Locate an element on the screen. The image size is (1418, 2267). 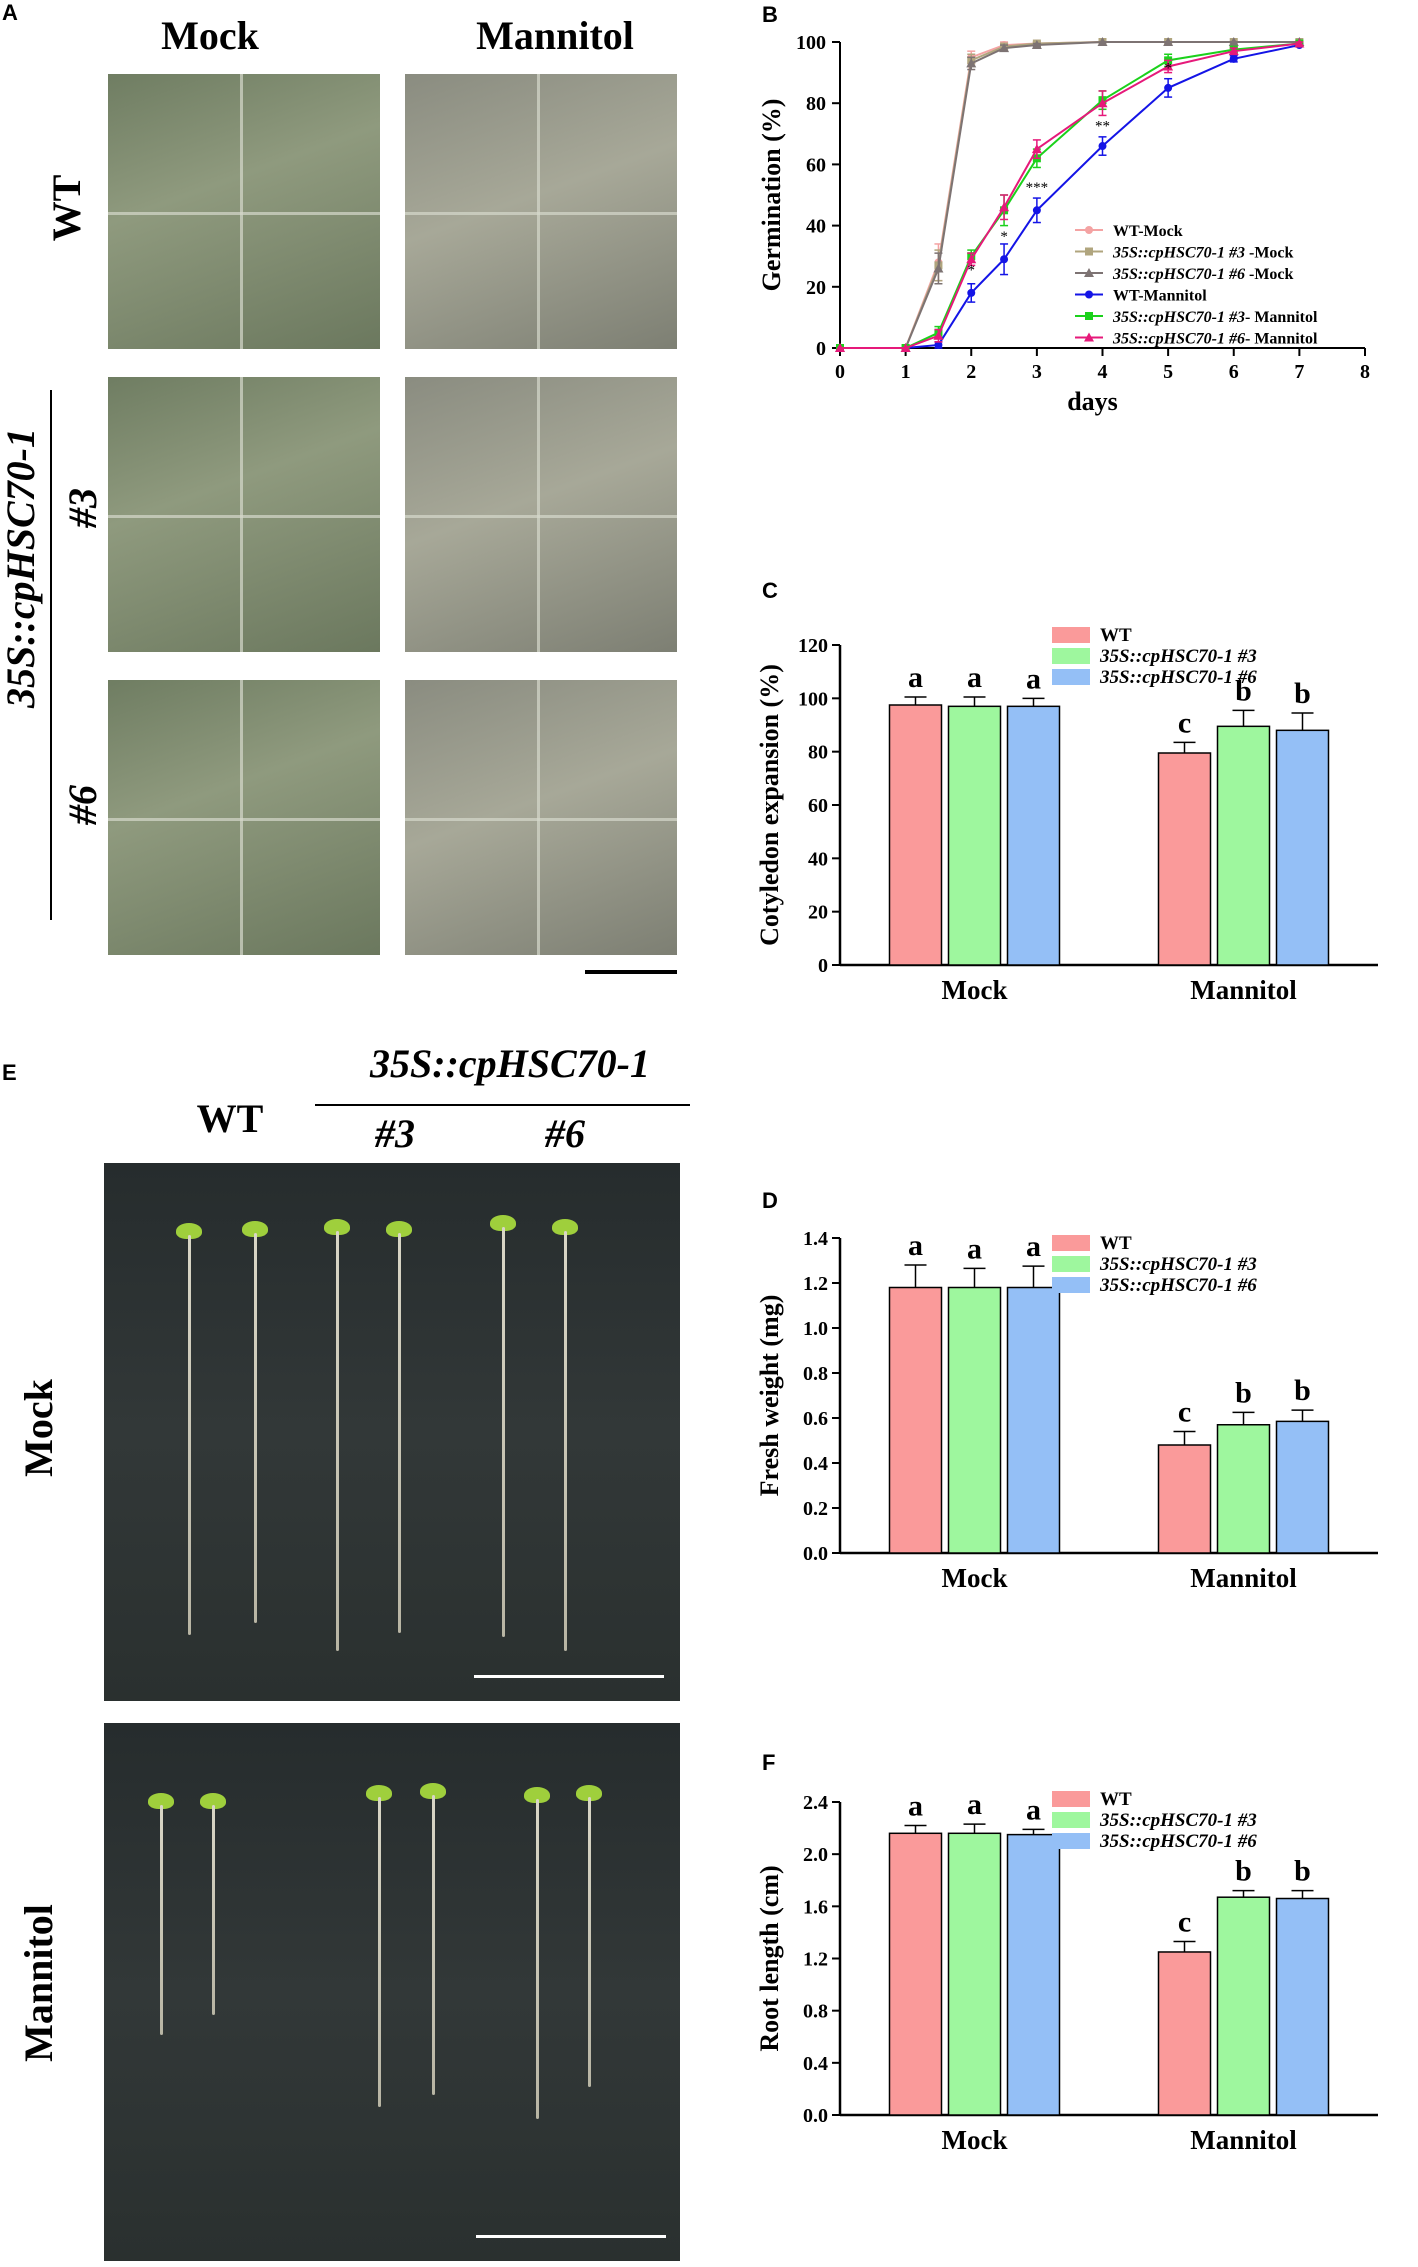
legend-label: WT-Mock is located at coordinates (1148, 231).